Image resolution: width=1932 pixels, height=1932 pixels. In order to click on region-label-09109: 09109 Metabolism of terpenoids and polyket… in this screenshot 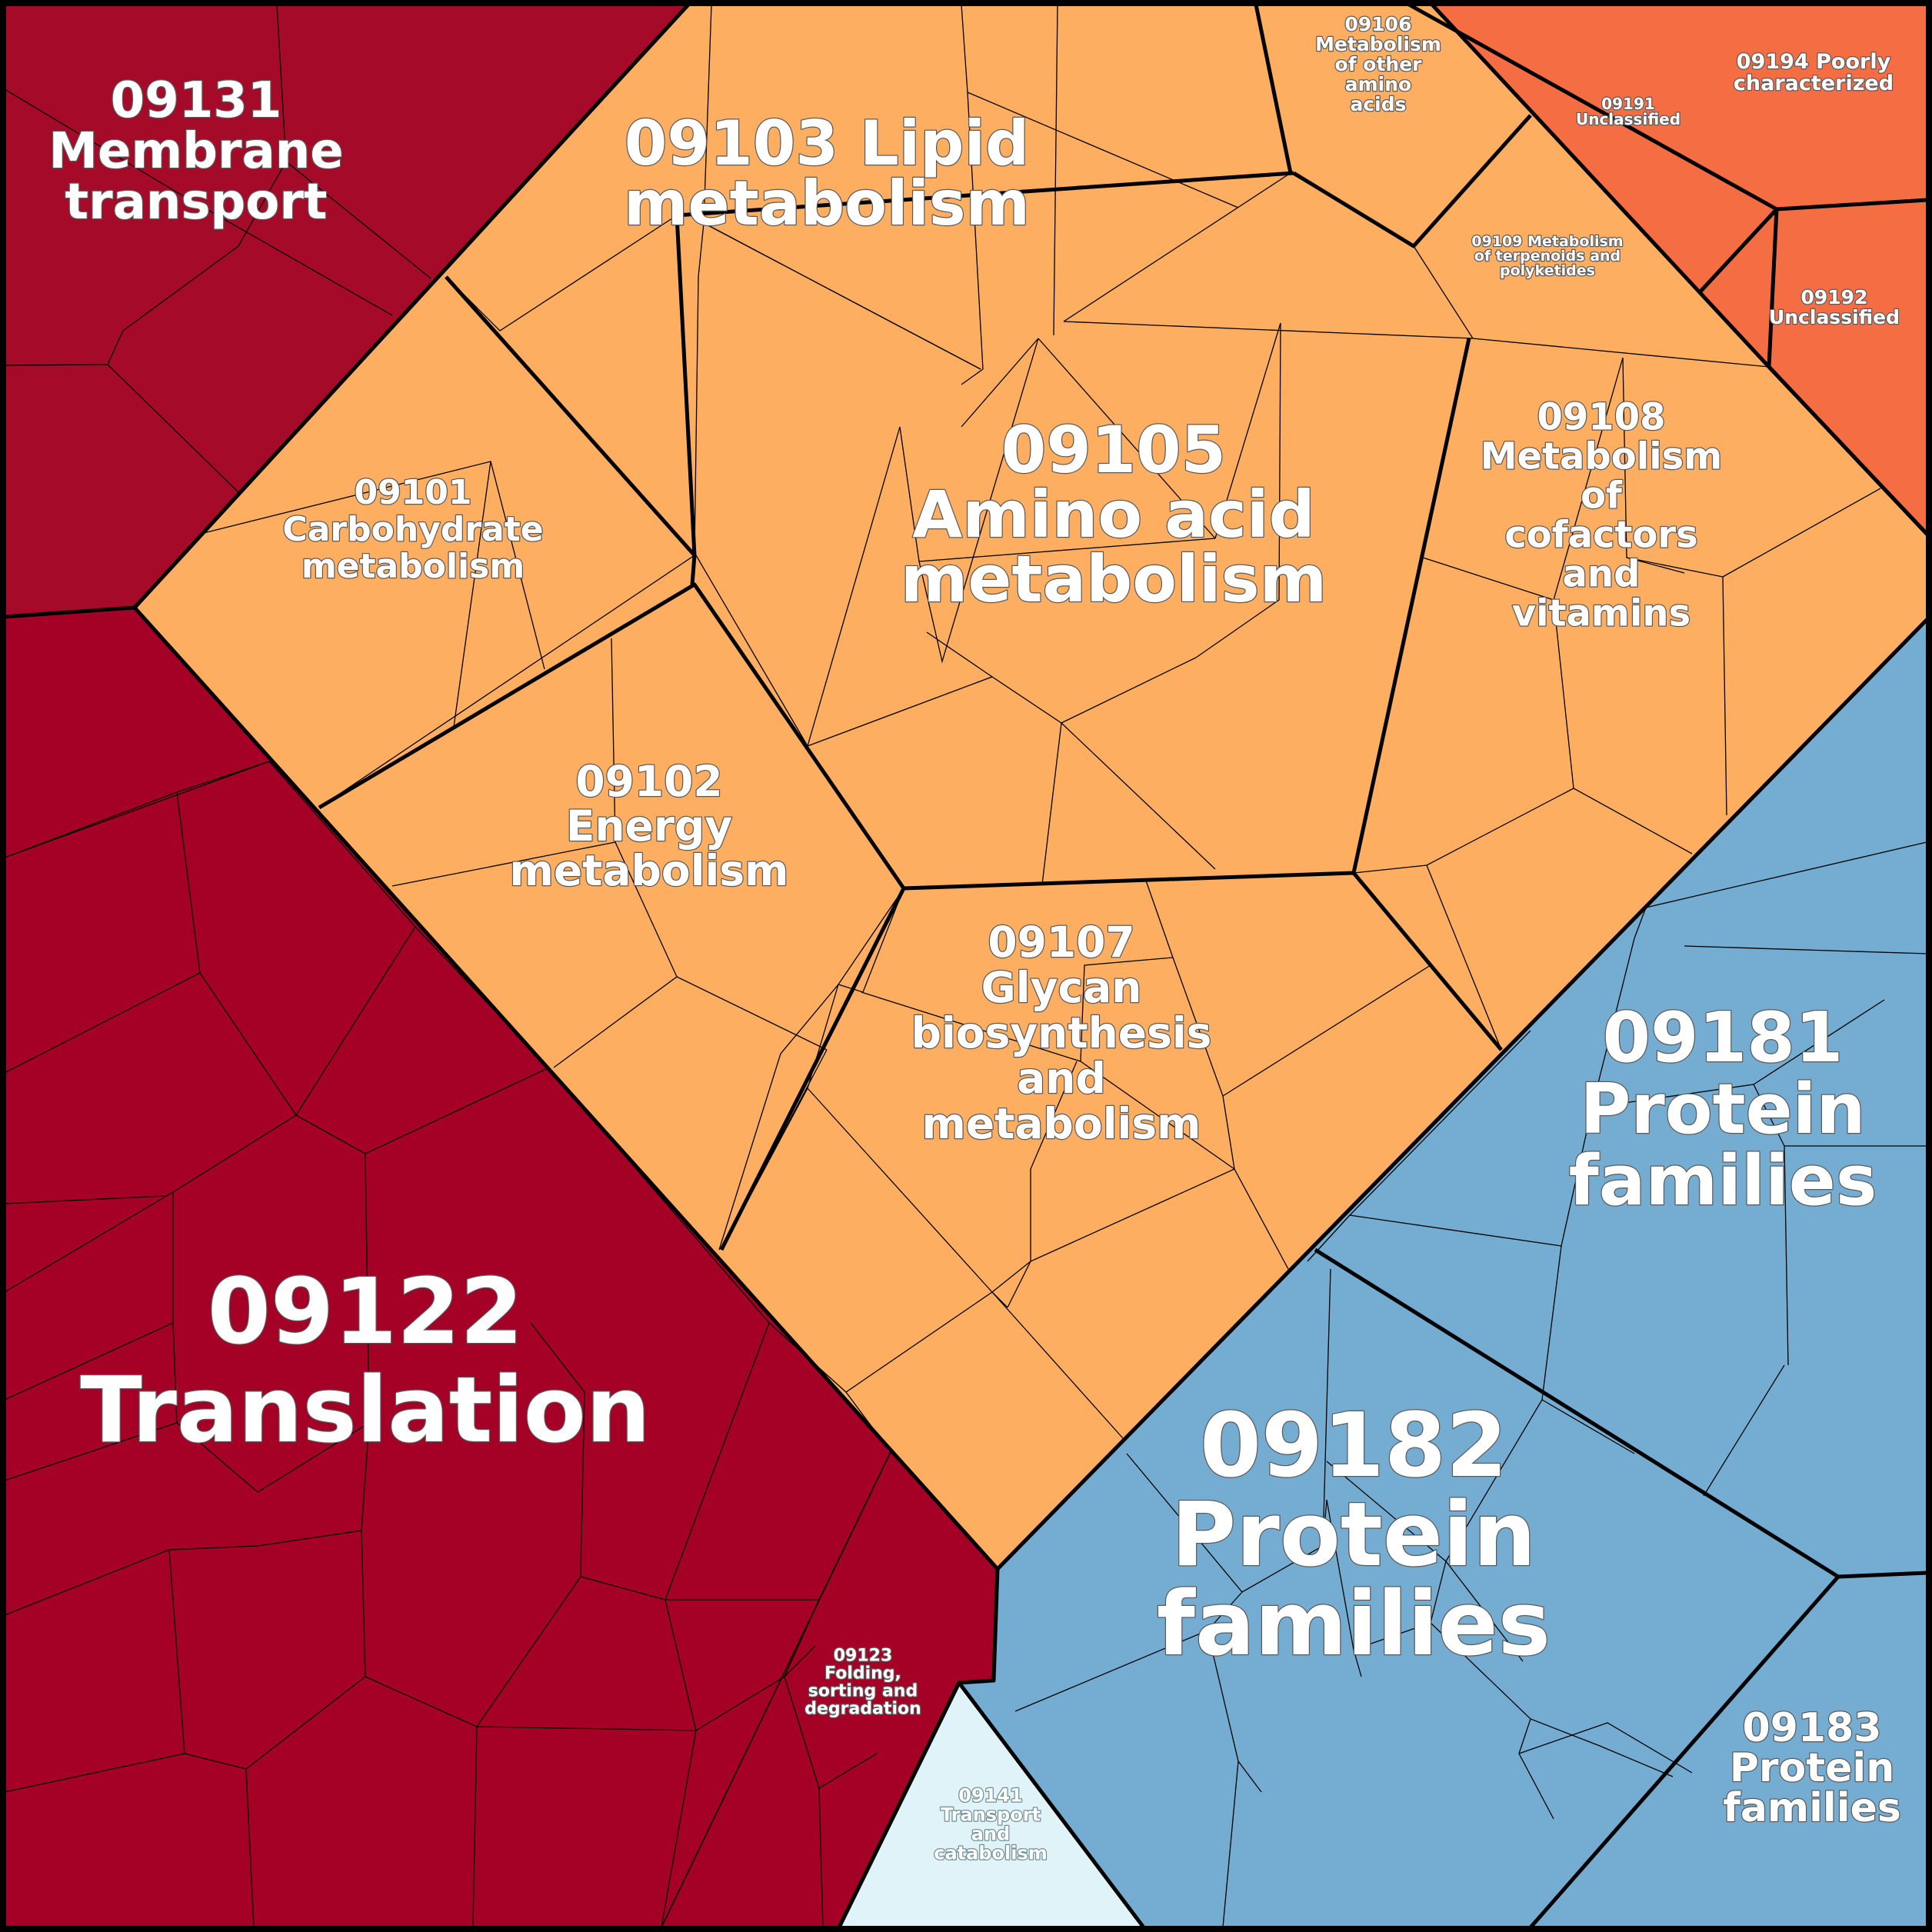, I will do `click(1547, 256)`.